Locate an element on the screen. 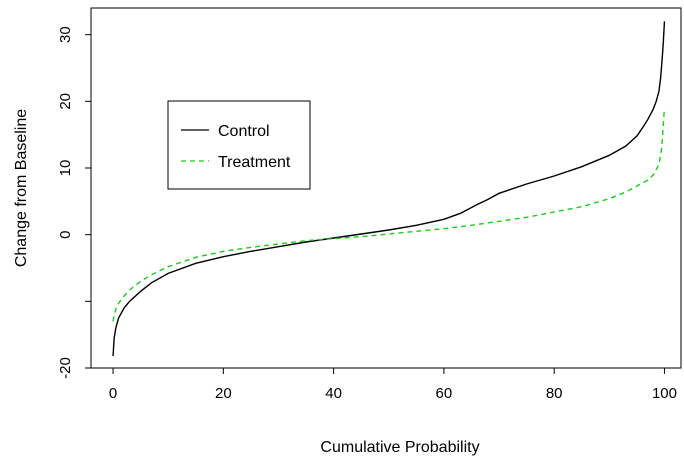  y-tick-label: 10 is located at coordinates (65, 168).